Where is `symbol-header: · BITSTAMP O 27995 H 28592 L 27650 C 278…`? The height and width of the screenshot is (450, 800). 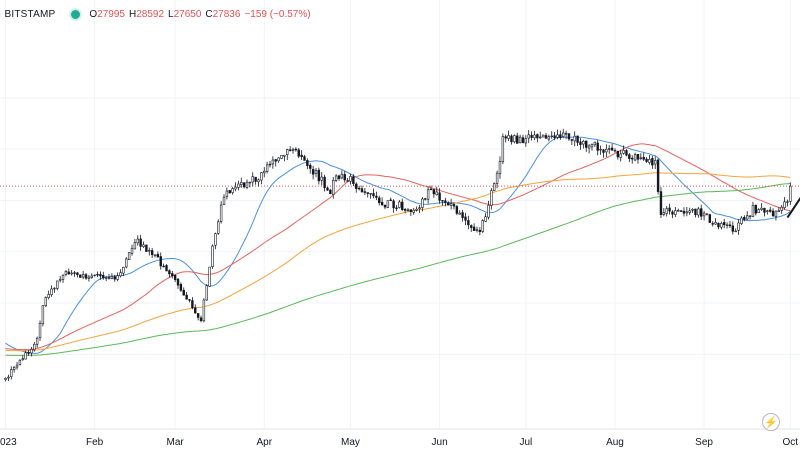
symbol-header: · BITSTAMP O 27995 H 28592 L 27650 C 278… is located at coordinates (400, 14).